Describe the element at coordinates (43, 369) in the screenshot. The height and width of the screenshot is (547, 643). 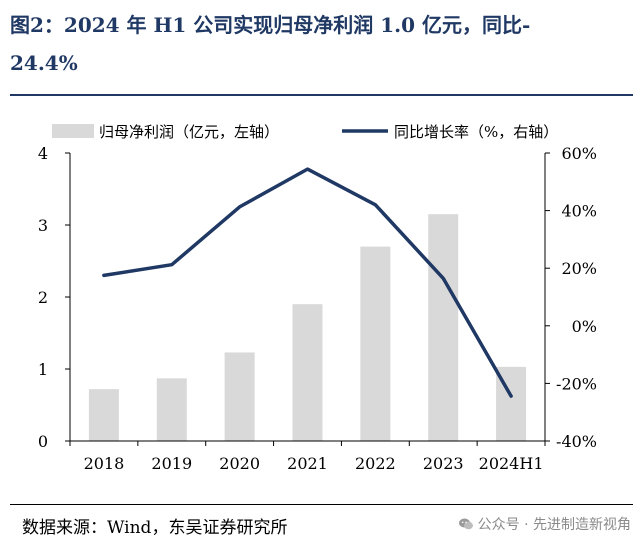
I see `left-tick-label: 1` at that location.